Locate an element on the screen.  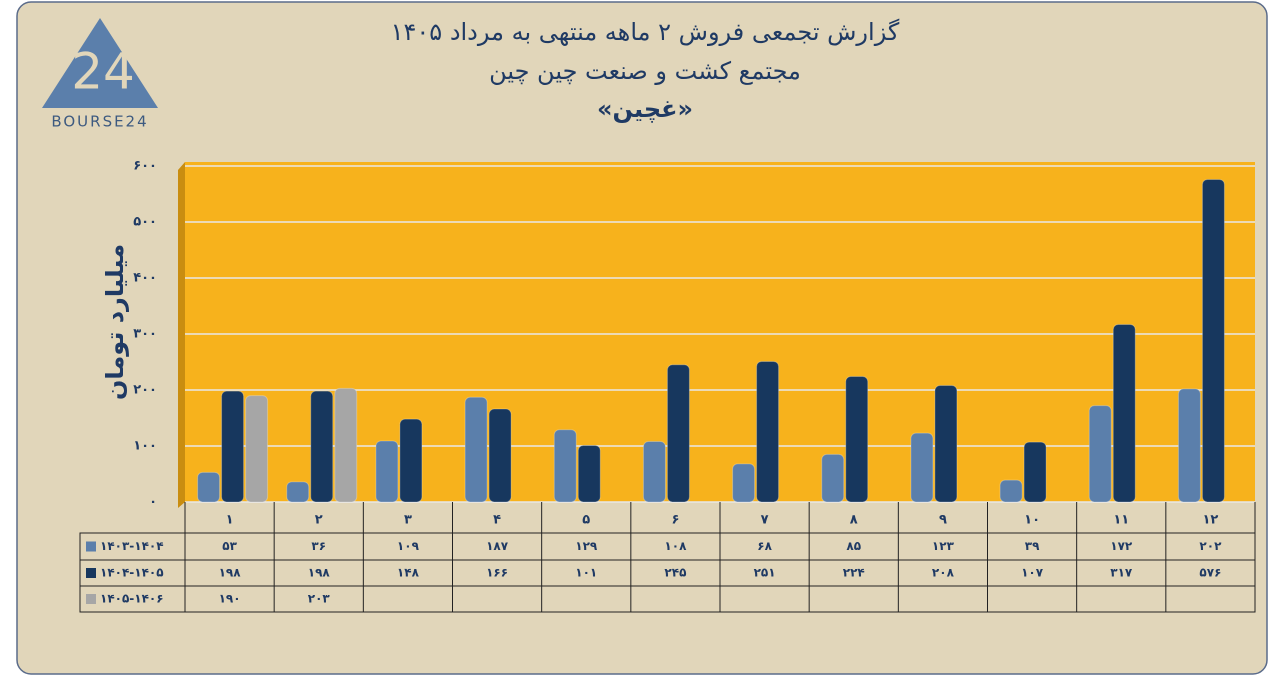
table-value: ۳۹ is located at coordinates (1032, 546).